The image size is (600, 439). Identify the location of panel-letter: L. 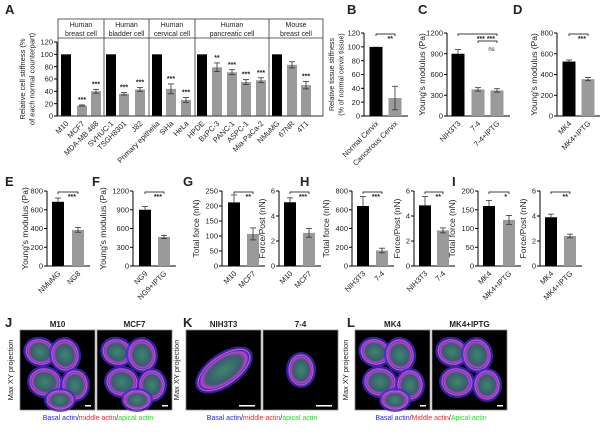
(351, 322).